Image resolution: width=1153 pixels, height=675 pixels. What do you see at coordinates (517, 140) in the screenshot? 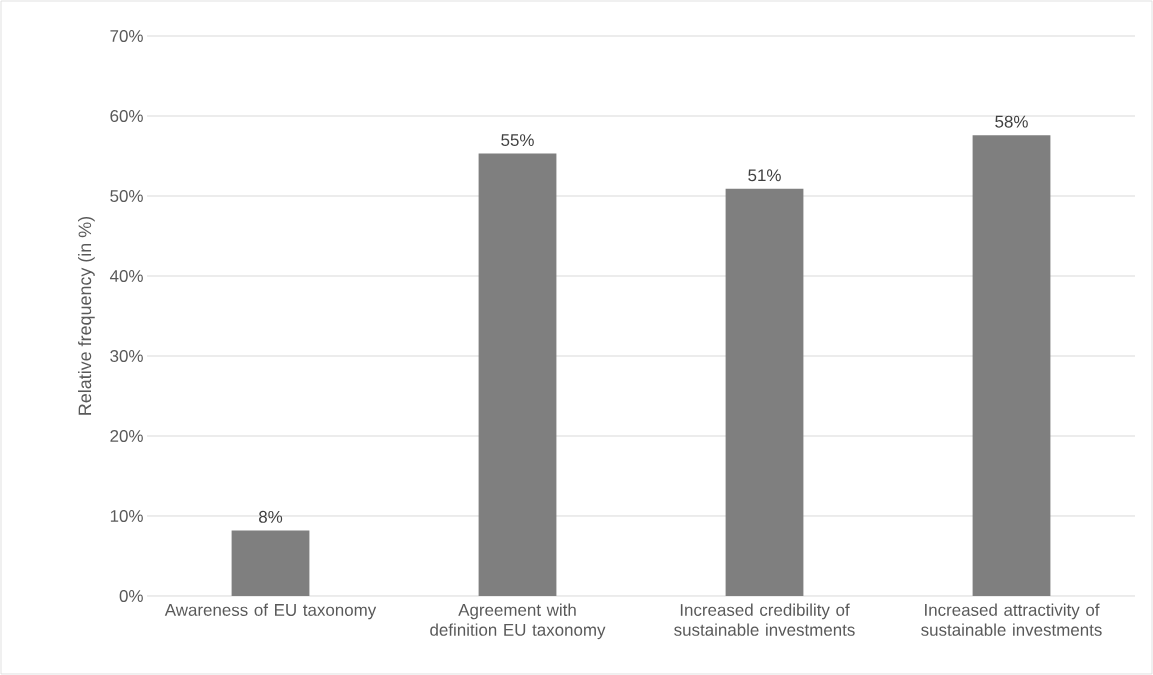
I see `data-label: 55%` at bounding box center [517, 140].